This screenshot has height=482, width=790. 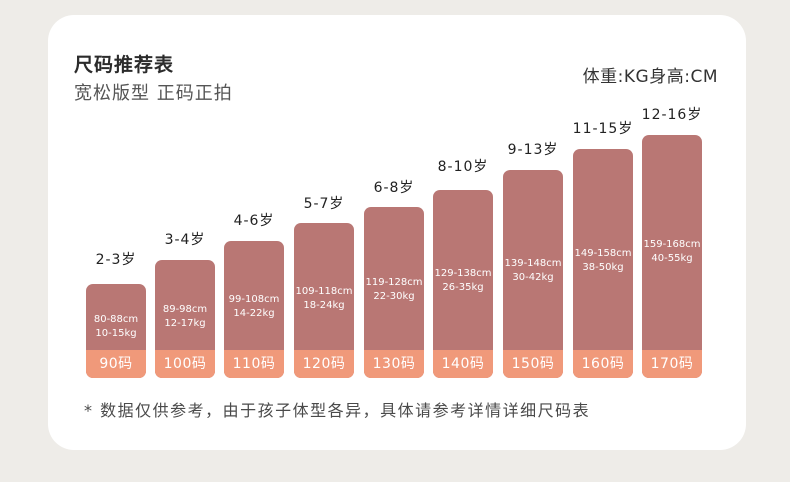 I want to click on size-bar: 129-138cm 26-35kg 140码, so click(x=463, y=284).